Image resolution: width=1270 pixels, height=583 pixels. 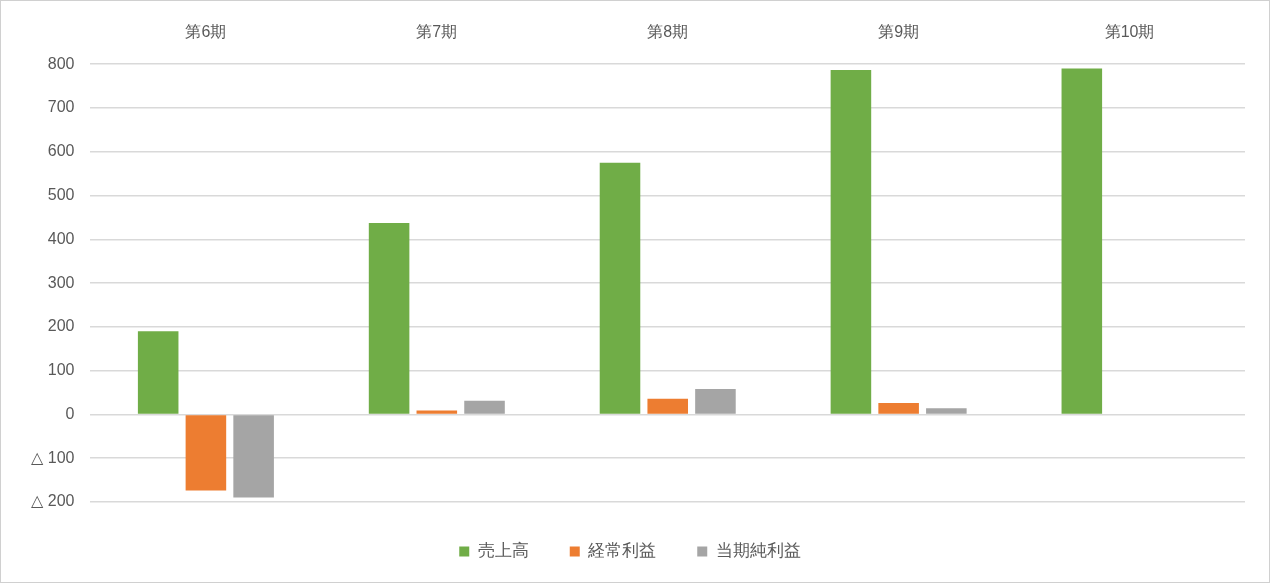 What do you see at coordinates (61, 238) in the screenshot?
I see `y-tick-label: 400` at bounding box center [61, 238].